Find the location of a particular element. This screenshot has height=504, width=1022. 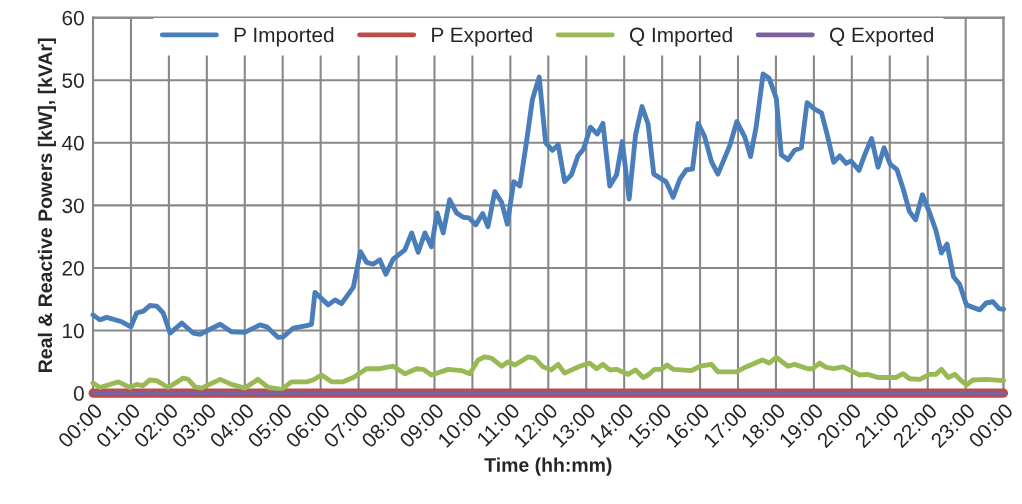

y-tick-label: 40 is located at coordinates (72, 143).